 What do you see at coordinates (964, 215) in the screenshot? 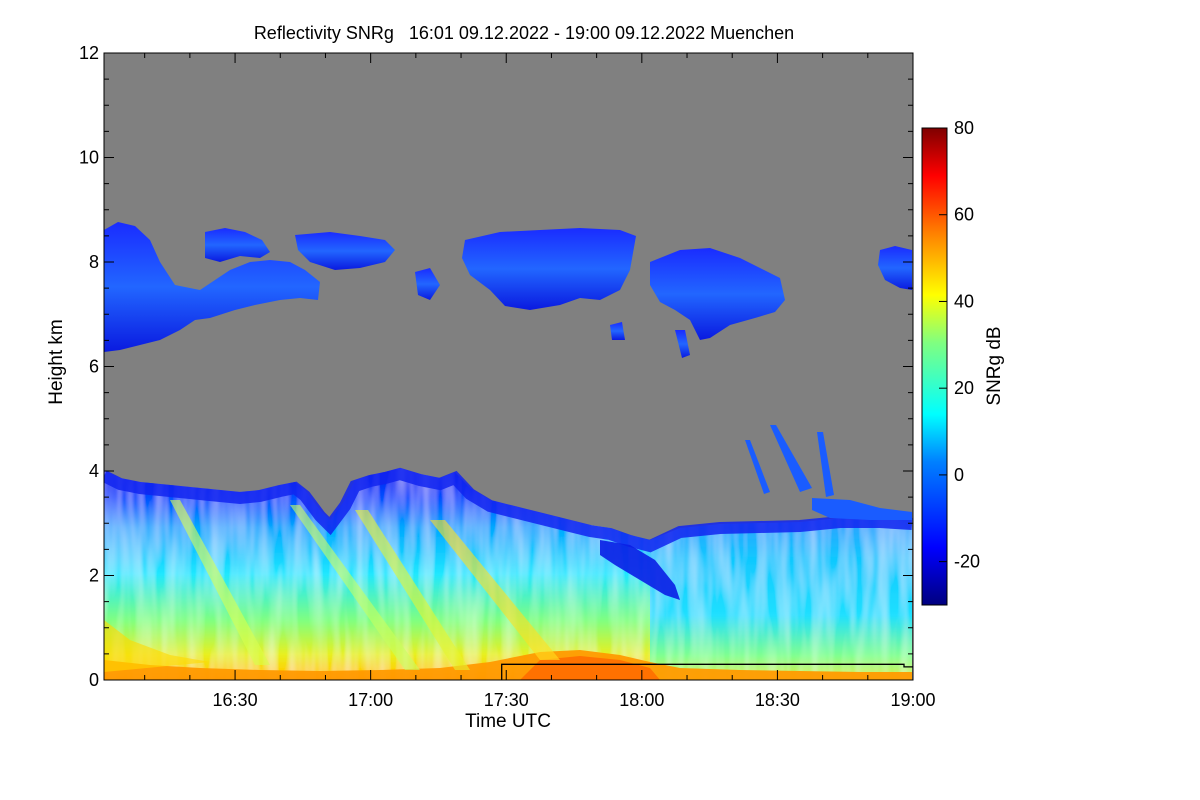
I see `colorbar-tick-label: 60` at bounding box center [964, 215].